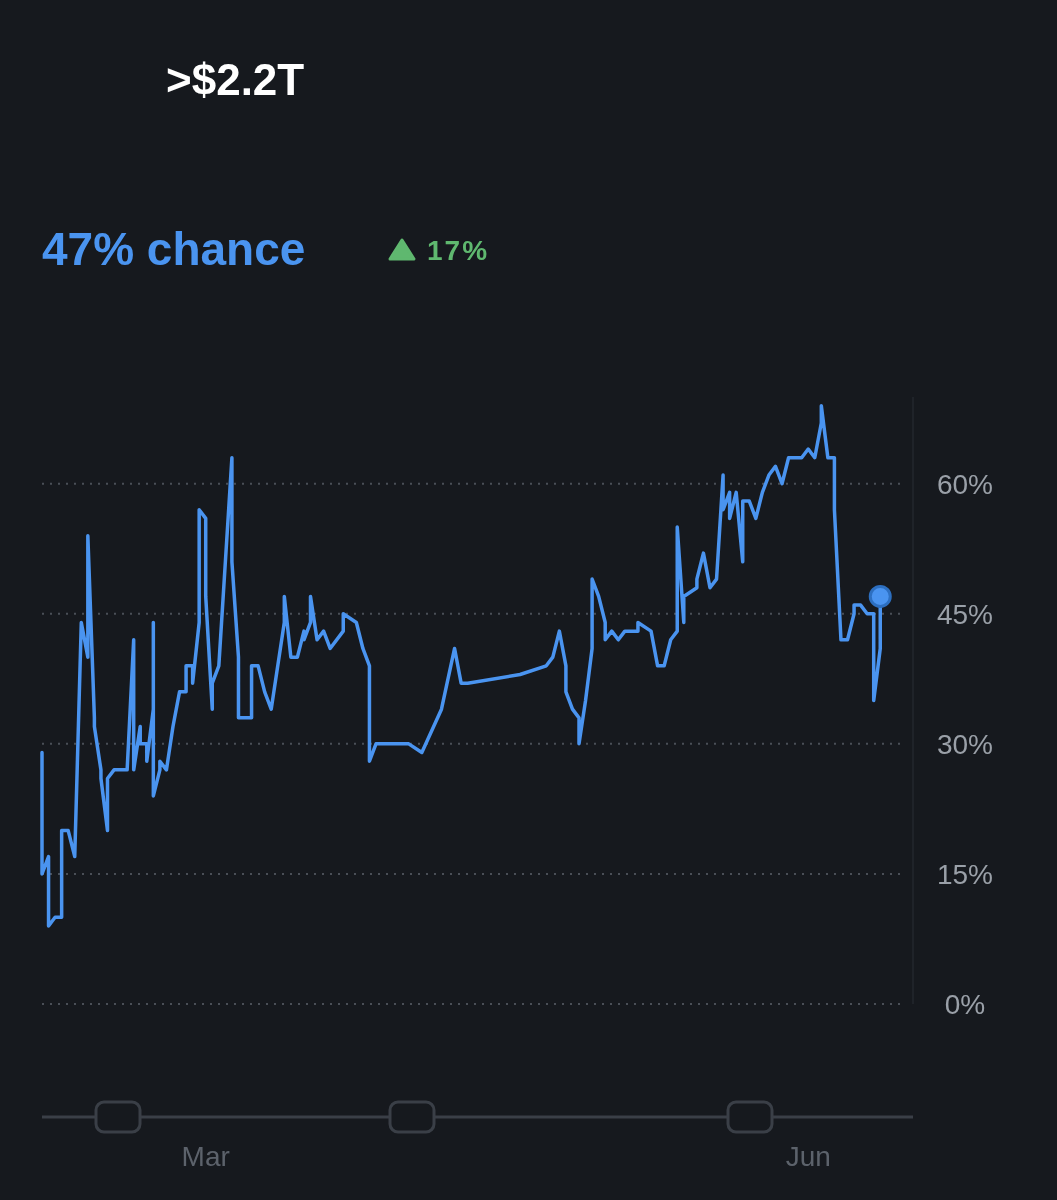 The image size is (1057, 1200). What do you see at coordinates (965, 744) in the screenshot?
I see `y-tick-label: 30%` at bounding box center [965, 744].